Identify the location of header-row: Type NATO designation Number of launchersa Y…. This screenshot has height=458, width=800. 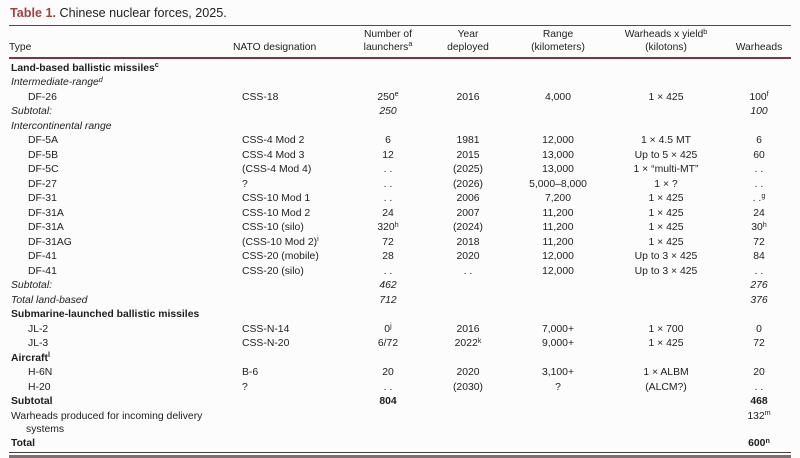
(400, 41).